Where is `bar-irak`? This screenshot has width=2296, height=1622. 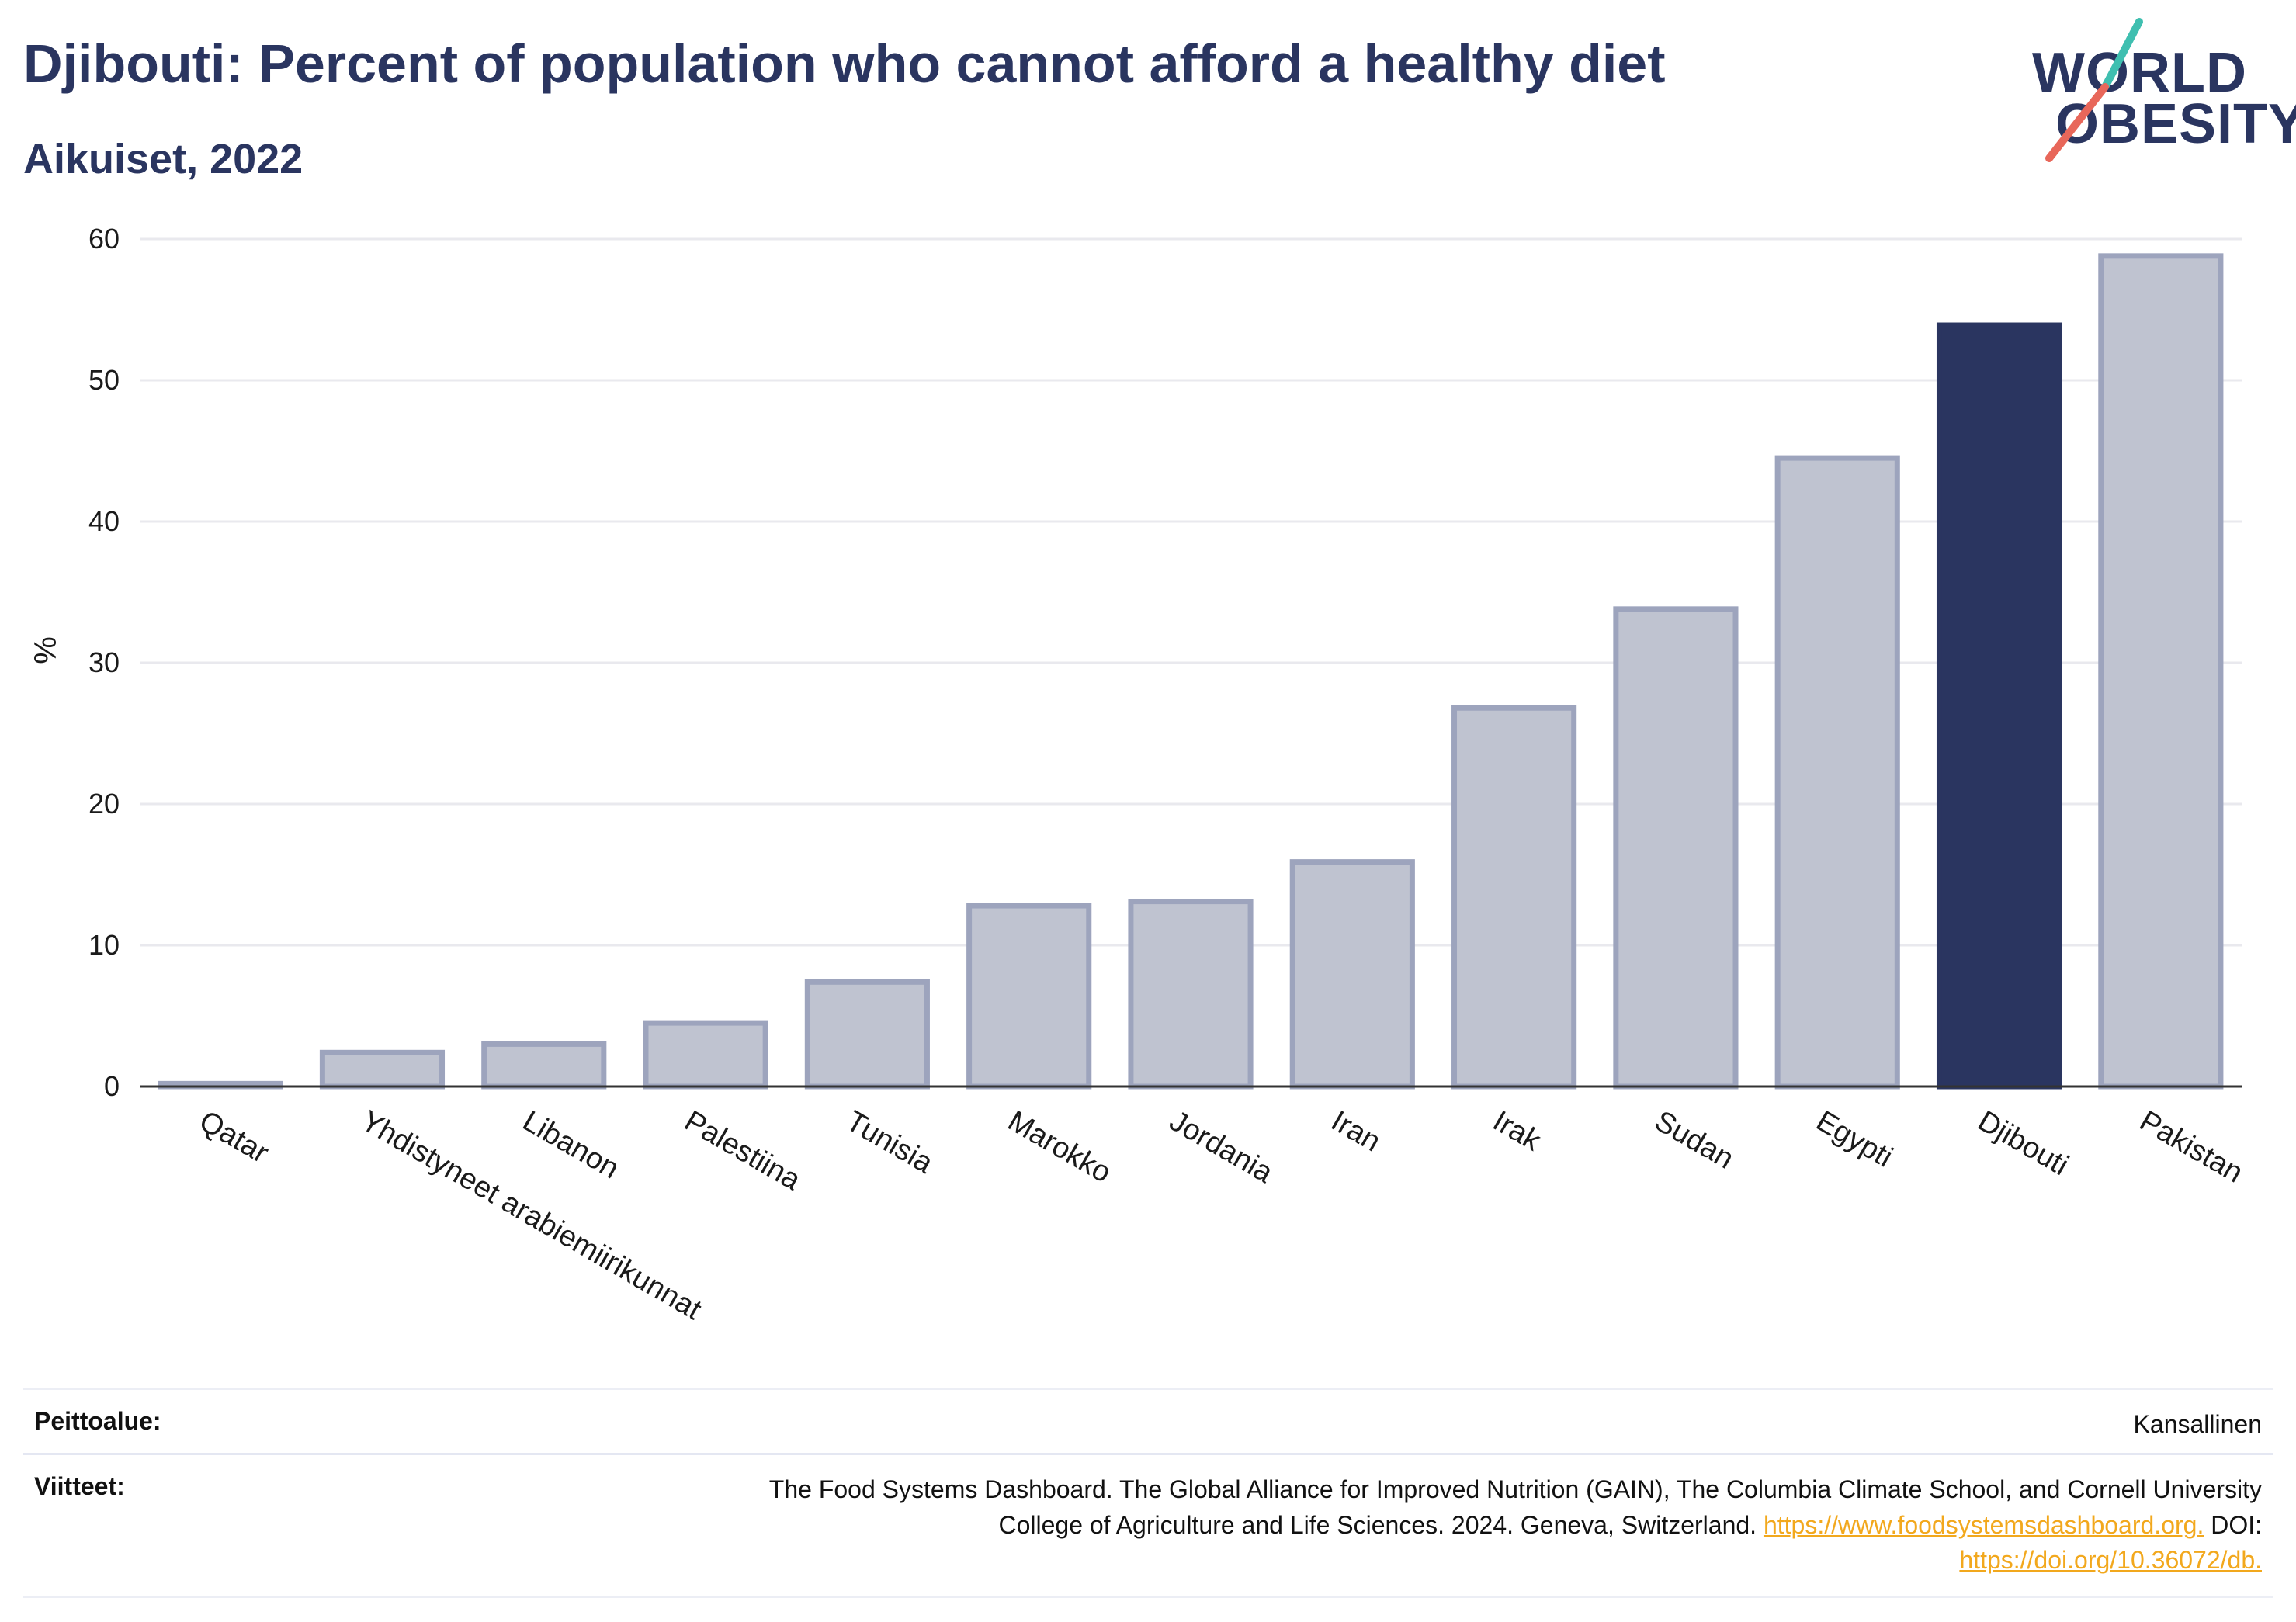 bar-irak is located at coordinates (1514, 897).